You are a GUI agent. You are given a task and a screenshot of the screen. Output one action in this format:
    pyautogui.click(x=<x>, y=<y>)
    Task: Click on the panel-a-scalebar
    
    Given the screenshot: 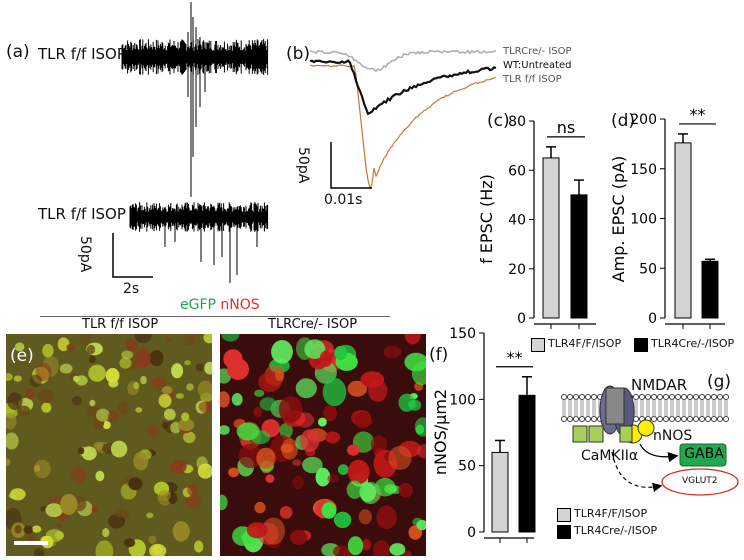 What is the action you would take?
    pyautogui.click(x=132, y=255)
    